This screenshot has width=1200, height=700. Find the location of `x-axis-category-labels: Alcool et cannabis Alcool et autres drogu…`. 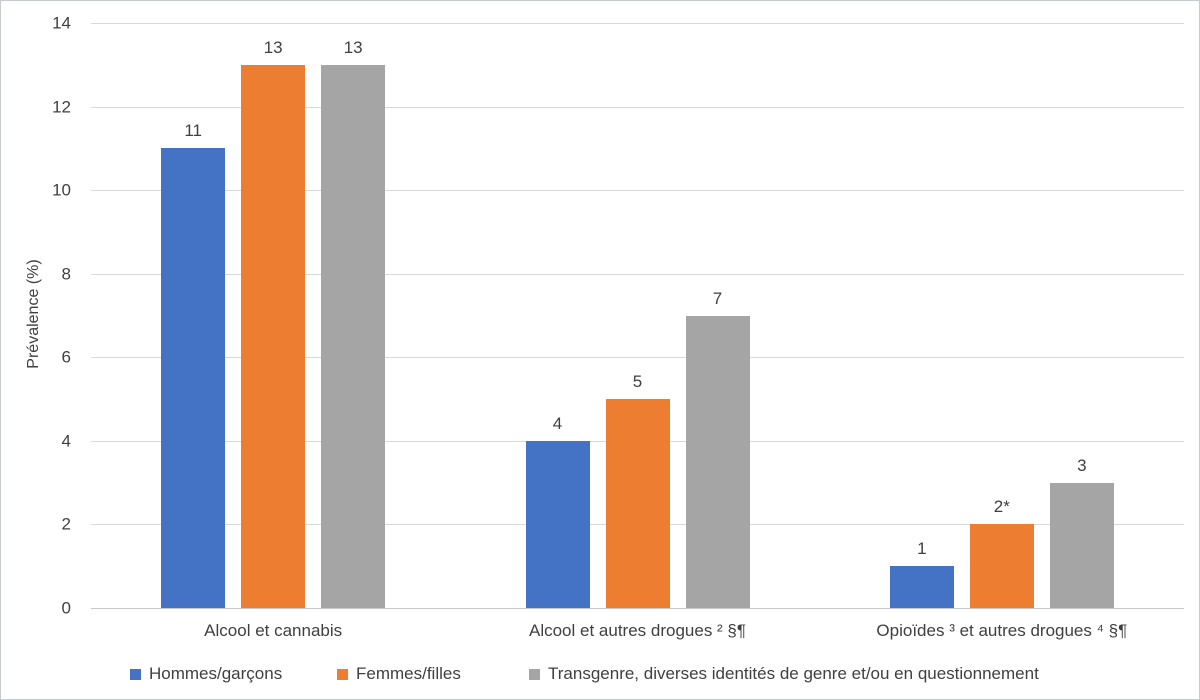

x-axis-category-labels: Alcool et cannabis Alcool et autres drogu… is located at coordinates (600, 634).